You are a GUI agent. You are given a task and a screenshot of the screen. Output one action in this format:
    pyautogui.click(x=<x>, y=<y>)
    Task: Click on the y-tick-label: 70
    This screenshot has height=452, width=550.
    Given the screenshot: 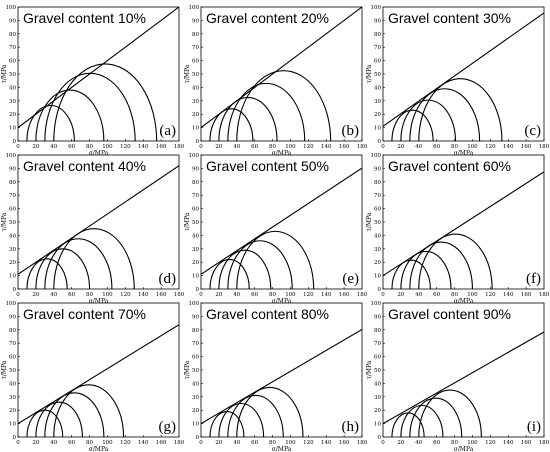 What is the action you would take?
    pyautogui.click(x=377, y=196)
    